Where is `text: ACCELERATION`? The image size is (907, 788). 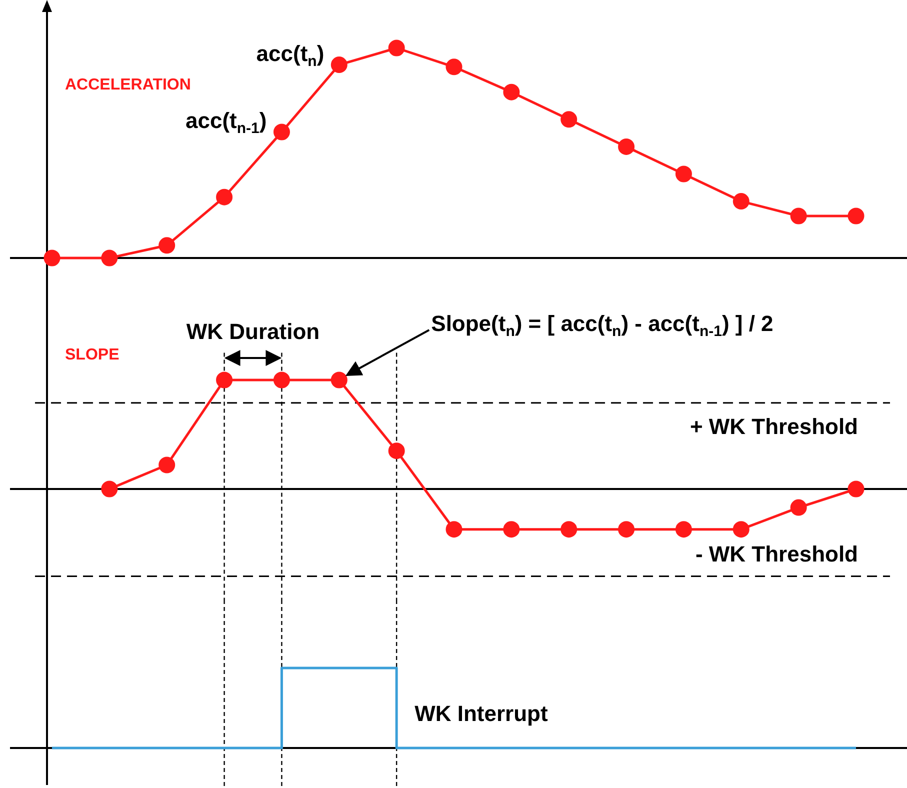 text: ACCELERATION is located at coordinates (128, 85).